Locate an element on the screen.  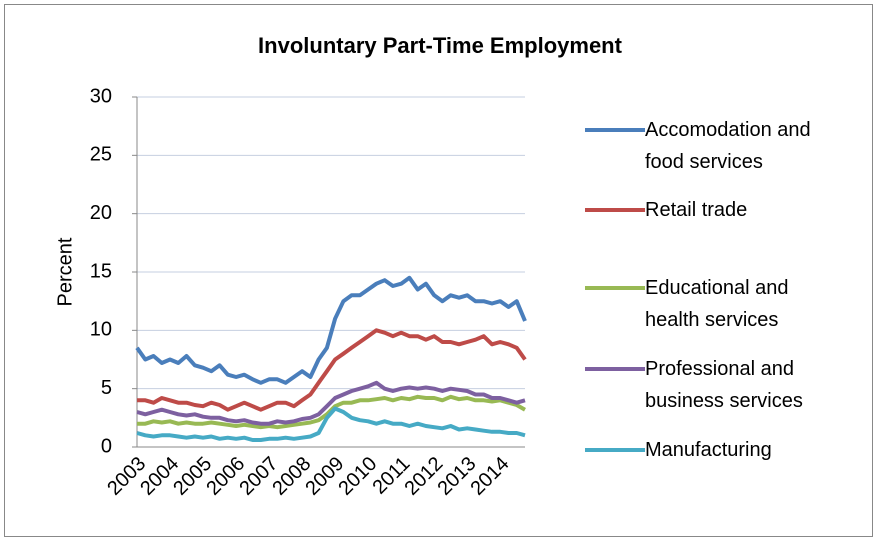
legend-label: Retail trade is located at coordinates (696, 210).